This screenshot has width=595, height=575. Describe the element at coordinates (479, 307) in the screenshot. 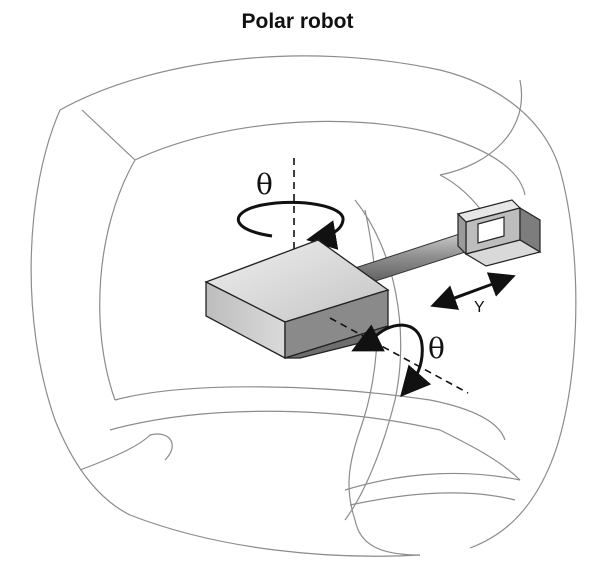

I see `y-axis-label: Y` at that location.